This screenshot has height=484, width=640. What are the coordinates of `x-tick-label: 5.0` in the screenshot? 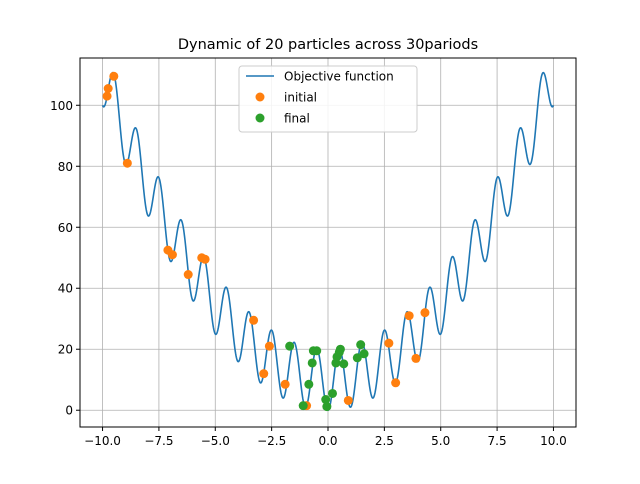 It's located at (440, 441).